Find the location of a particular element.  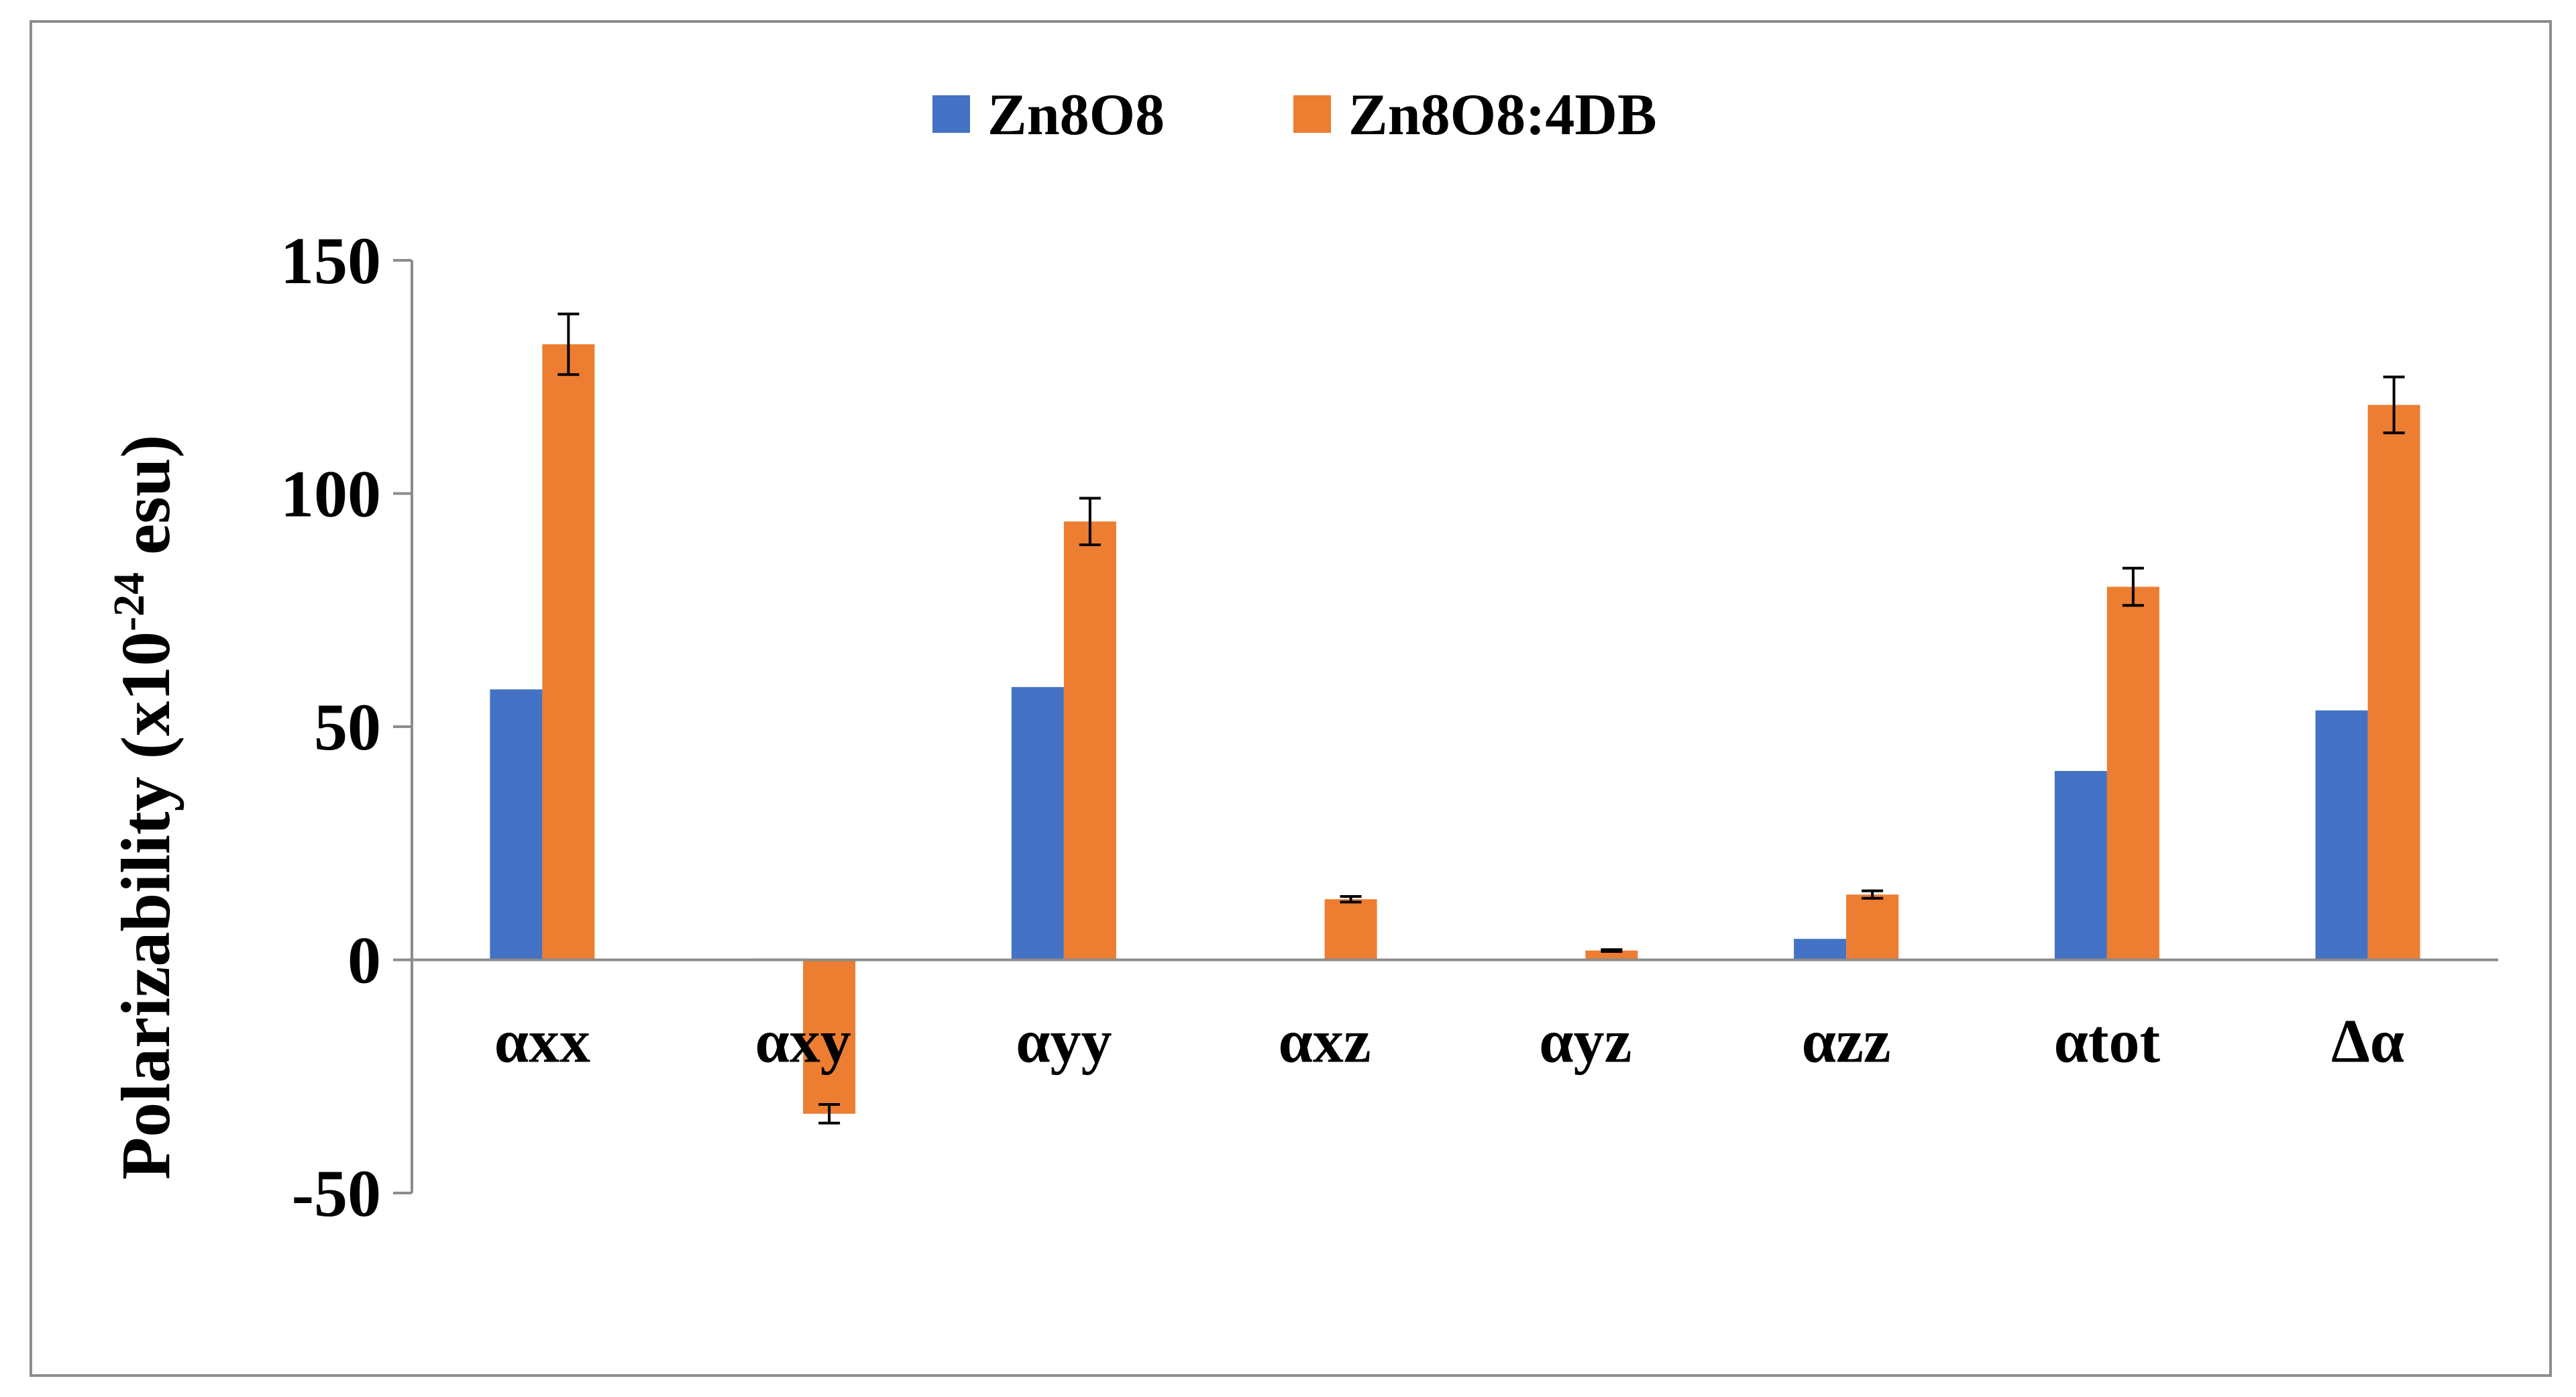

y-tick-label: 50 is located at coordinates (347, 727).